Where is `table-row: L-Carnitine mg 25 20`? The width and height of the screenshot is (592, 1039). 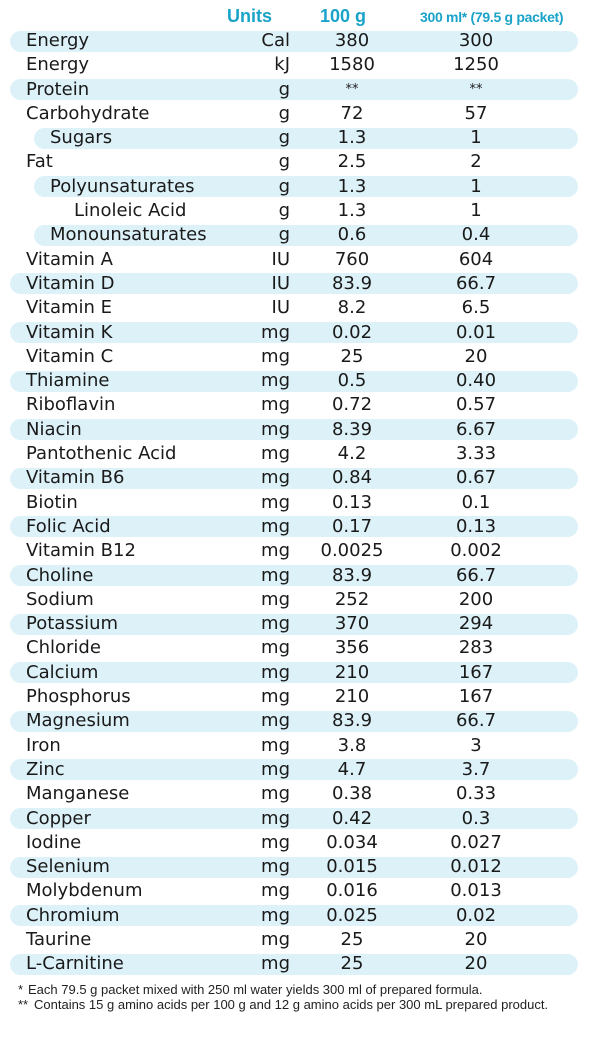
table-row: L-Carnitine mg 25 20 is located at coordinates (296, 964).